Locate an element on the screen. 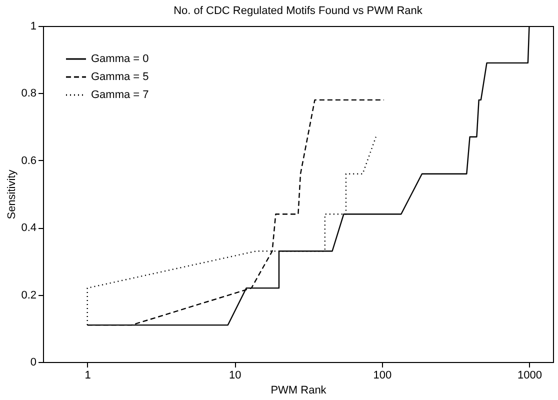 The height and width of the screenshot is (400, 558). y-tick-label: 0.6 is located at coordinates (28, 160).